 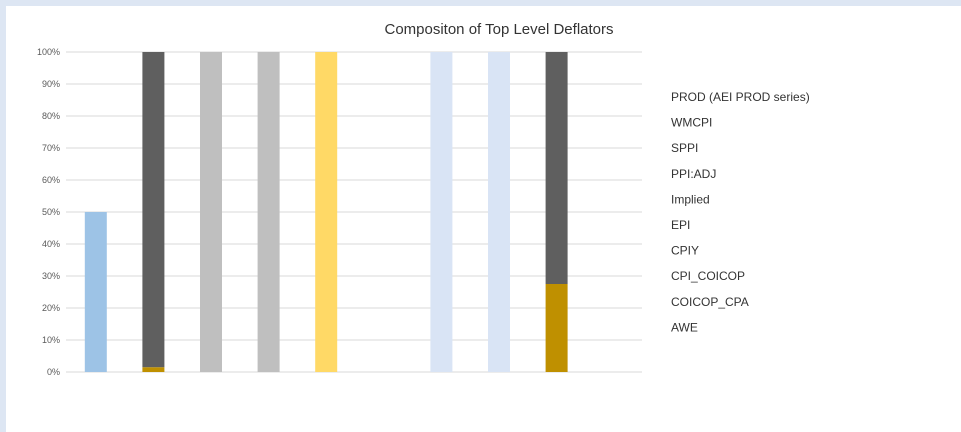 What do you see at coordinates (51, 308) in the screenshot?
I see `y-tick-label: 20%` at bounding box center [51, 308].